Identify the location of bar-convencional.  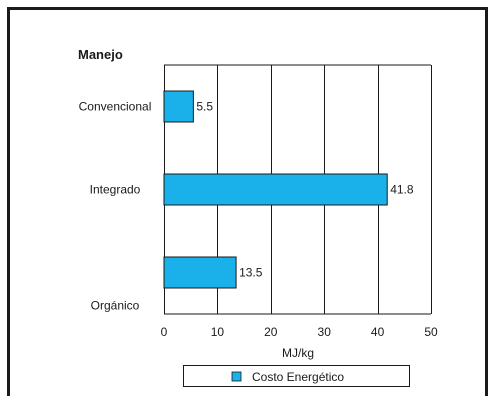
(178, 106).